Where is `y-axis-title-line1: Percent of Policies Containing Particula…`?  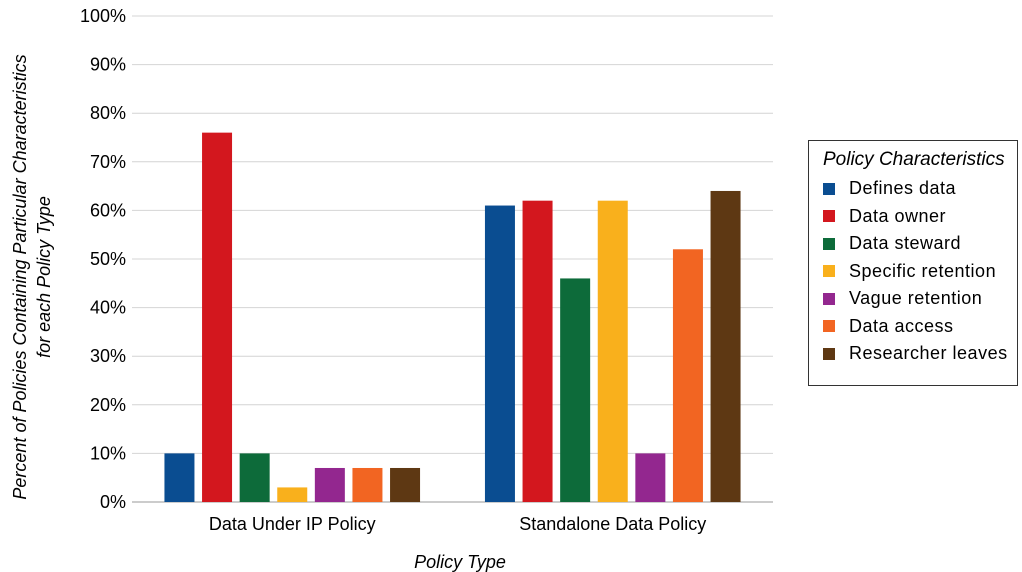 y-axis-title-line1: Percent of Policies Containing Particula… is located at coordinates (20, 276).